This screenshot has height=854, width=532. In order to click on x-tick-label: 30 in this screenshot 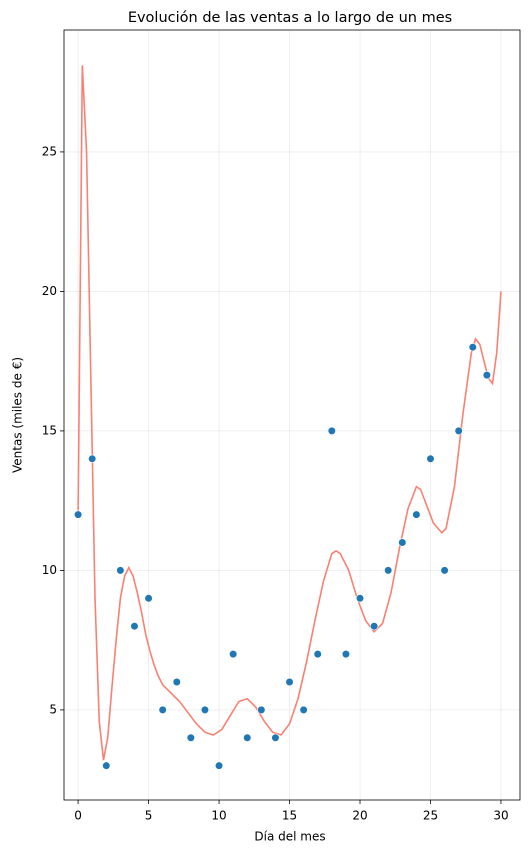, I will do `click(500, 816)`.